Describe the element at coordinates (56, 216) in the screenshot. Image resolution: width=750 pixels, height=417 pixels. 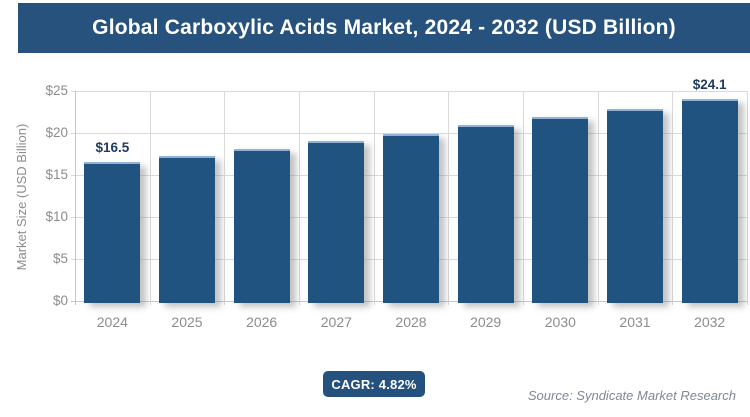
I see `y-tick-label: $10` at that location.